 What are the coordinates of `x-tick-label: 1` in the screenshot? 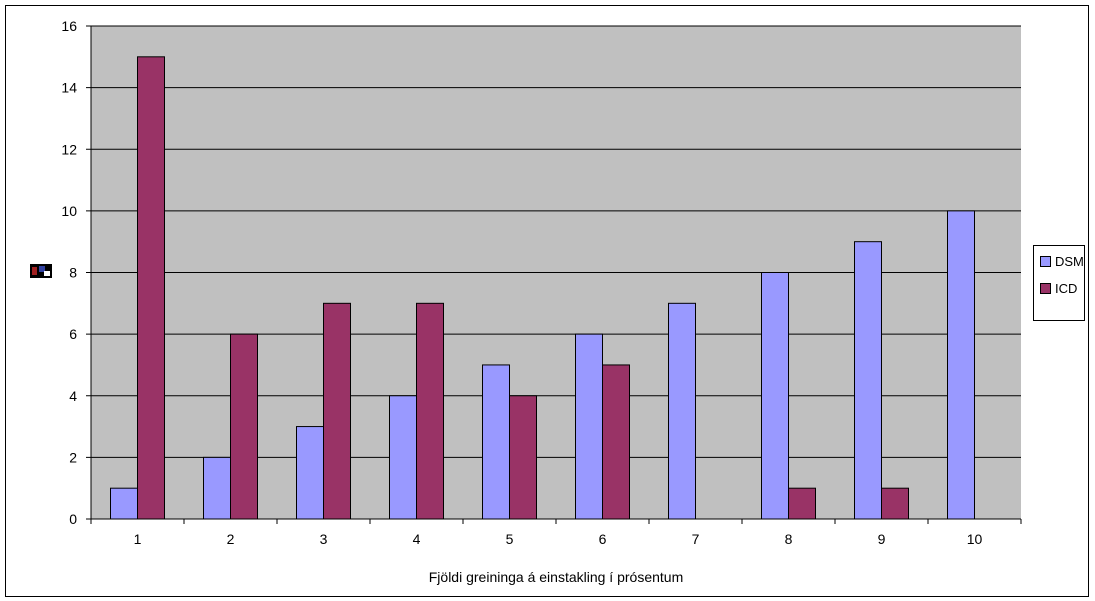 It's located at (138, 539).